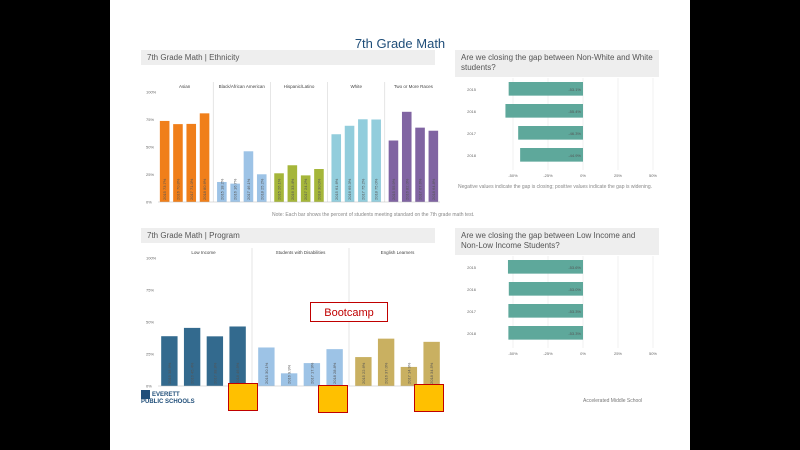 The image size is (800, 450). Describe the element at coordinates (299, 86) in the screenshot. I see `group-label: Hispanic/Latino` at that location.